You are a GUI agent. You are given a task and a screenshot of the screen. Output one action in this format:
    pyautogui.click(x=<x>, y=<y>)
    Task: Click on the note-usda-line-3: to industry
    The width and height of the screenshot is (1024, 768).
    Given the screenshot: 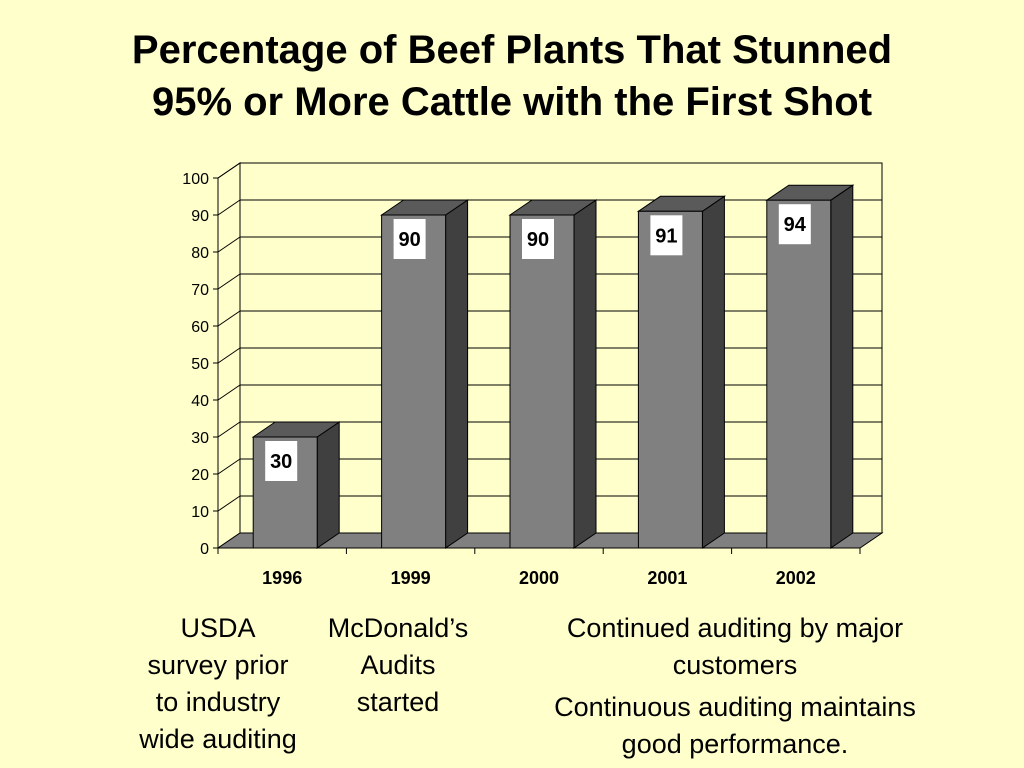 What is the action you would take?
    pyautogui.click(x=218, y=702)
    